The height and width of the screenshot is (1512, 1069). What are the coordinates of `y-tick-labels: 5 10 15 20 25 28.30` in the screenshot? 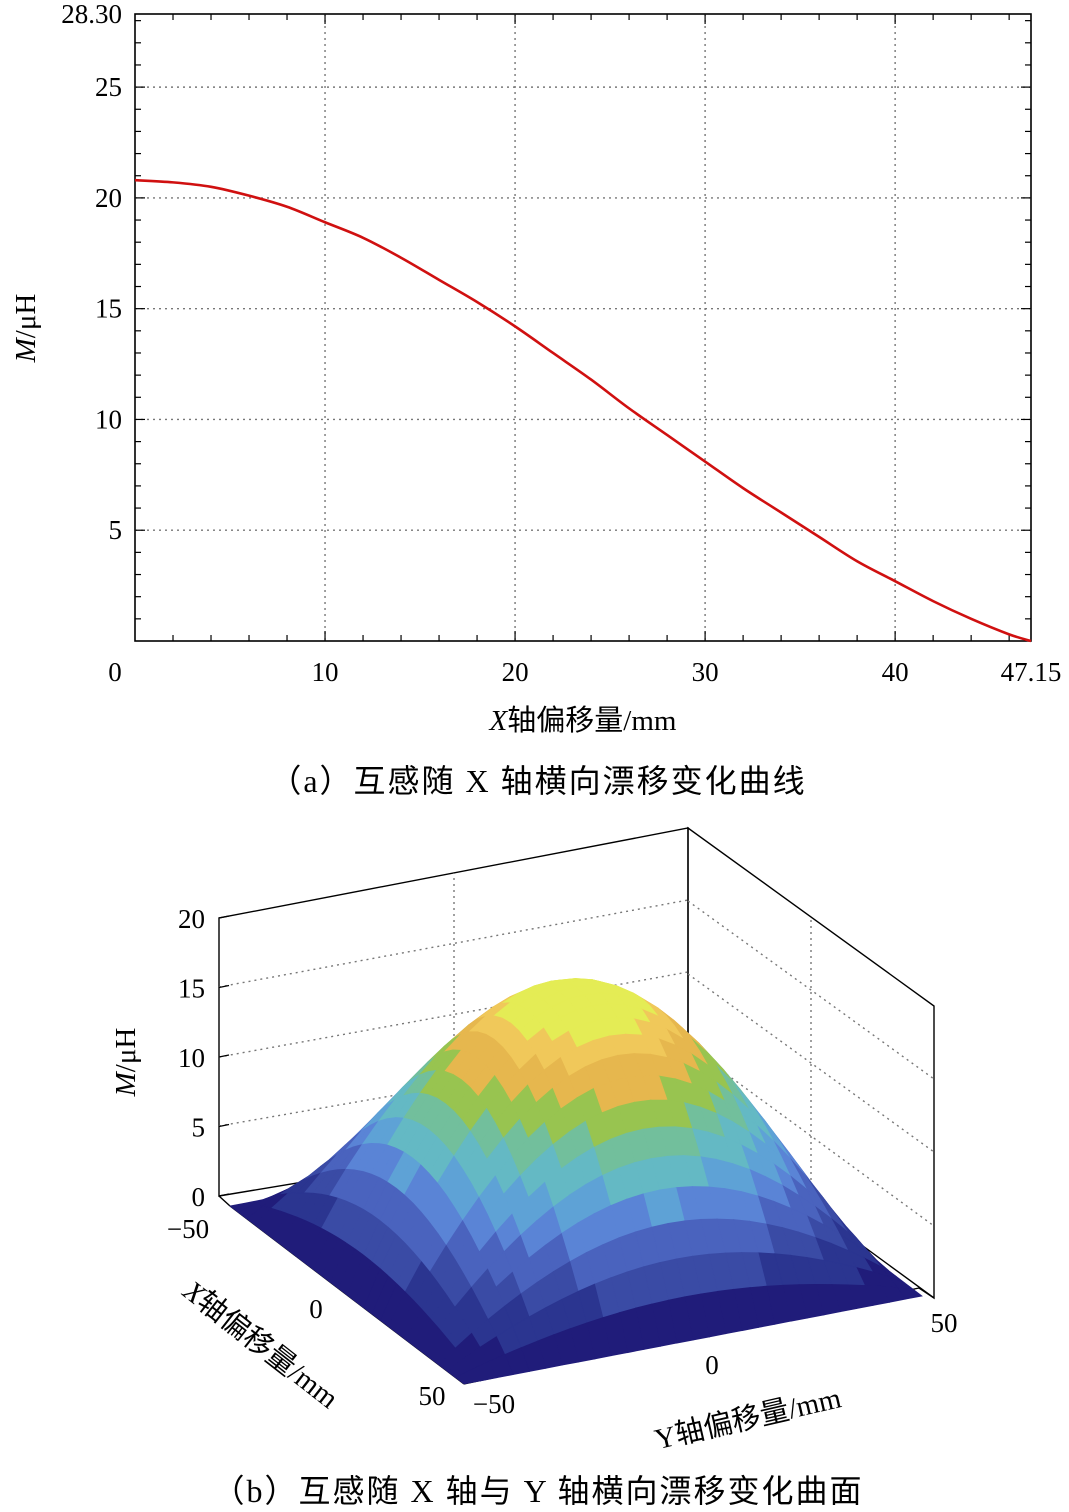 It's located at (91, 272).